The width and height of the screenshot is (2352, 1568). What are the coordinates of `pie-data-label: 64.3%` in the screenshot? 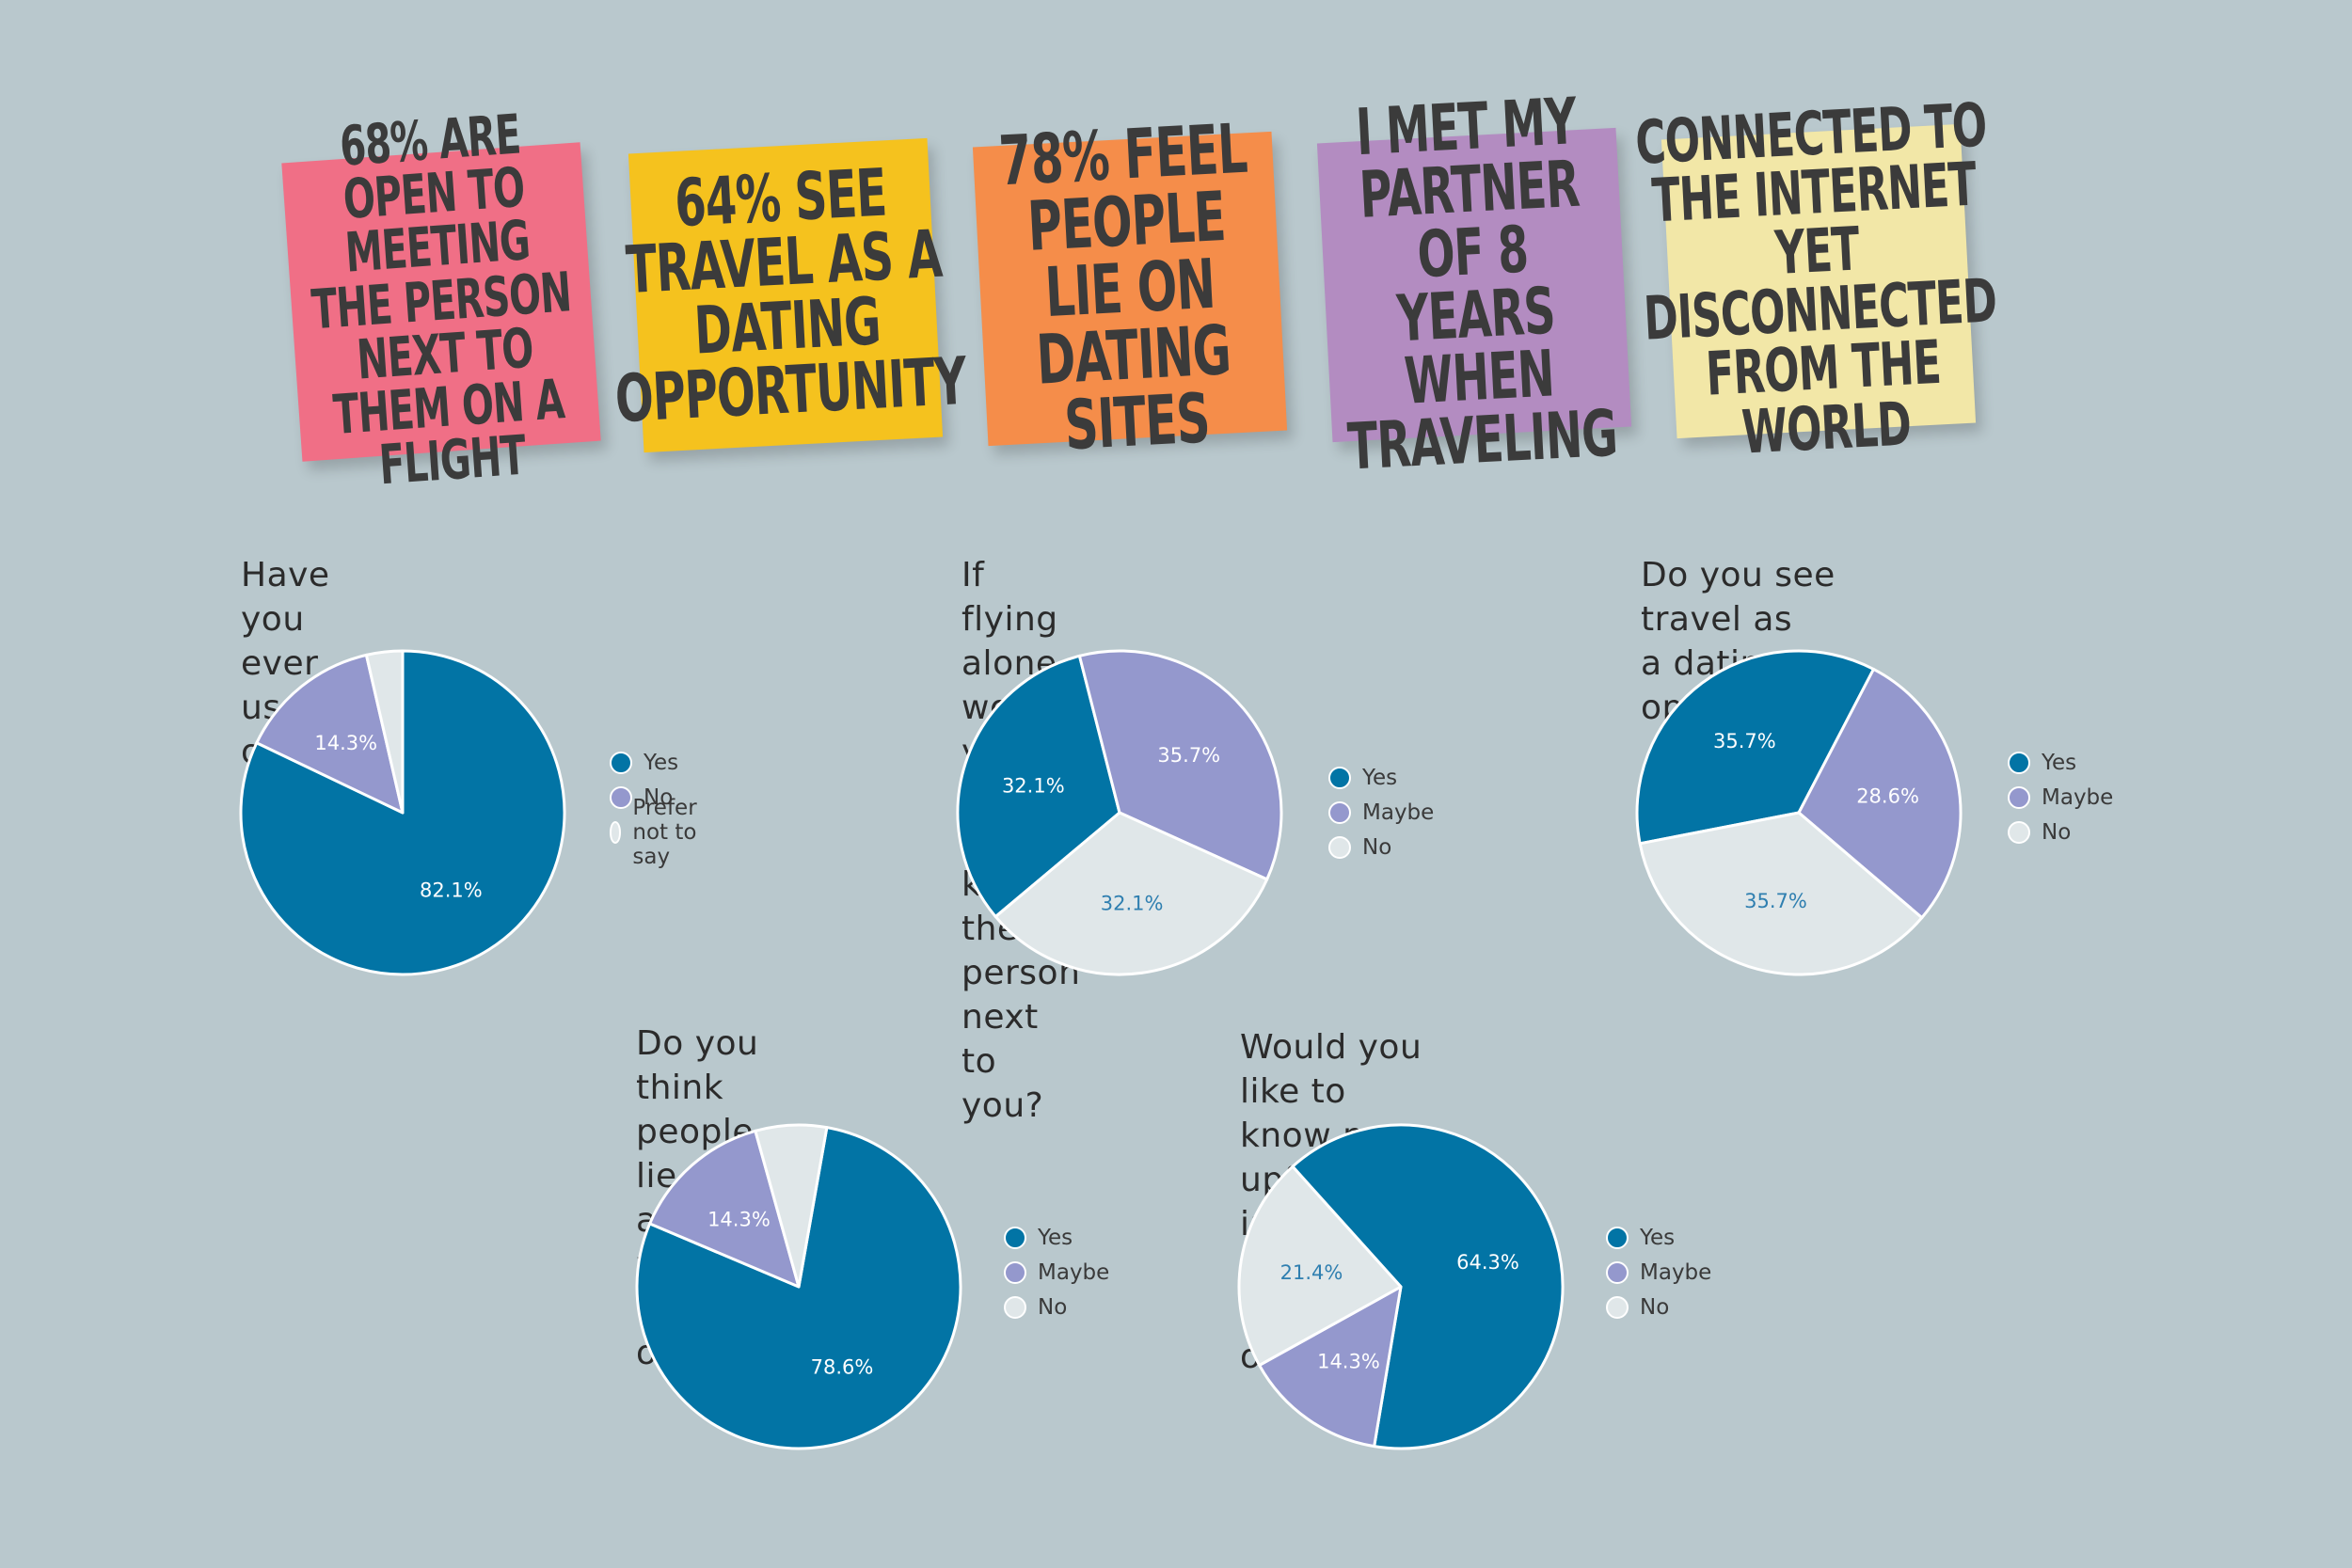 It's located at (1487, 1263).